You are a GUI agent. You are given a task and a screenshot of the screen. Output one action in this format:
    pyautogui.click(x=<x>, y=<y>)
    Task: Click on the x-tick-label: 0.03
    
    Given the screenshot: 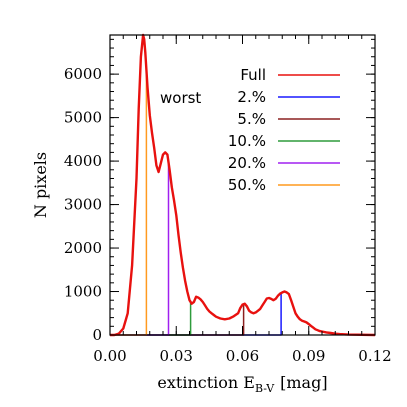 What is the action you would take?
    pyautogui.click(x=176, y=356)
    